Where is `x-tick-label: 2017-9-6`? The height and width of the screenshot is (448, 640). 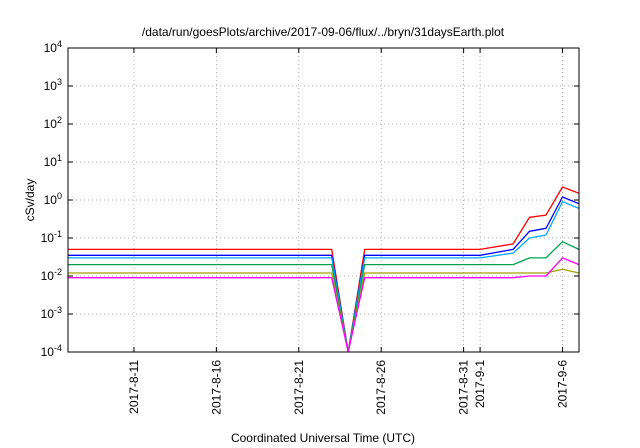 x-tick-label: 2017-9-6 is located at coordinates (563, 384).